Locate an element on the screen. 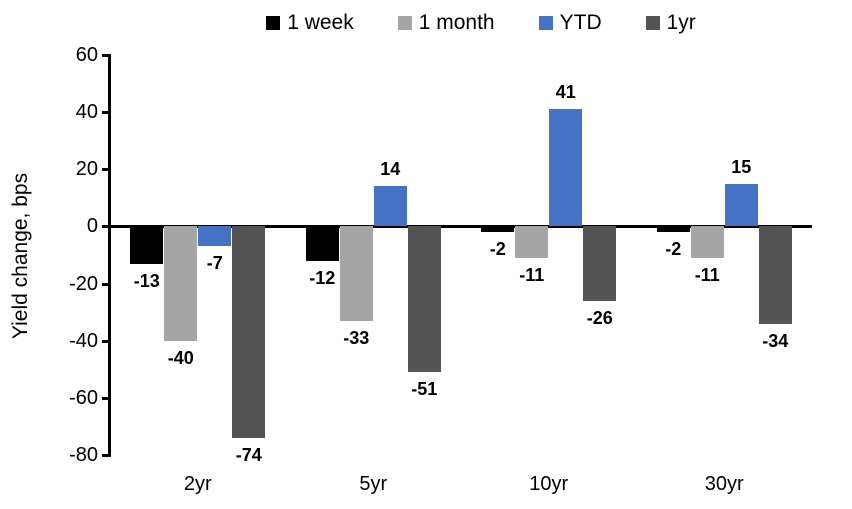  bar-1yr-10yr is located at coordinates (600, 263).